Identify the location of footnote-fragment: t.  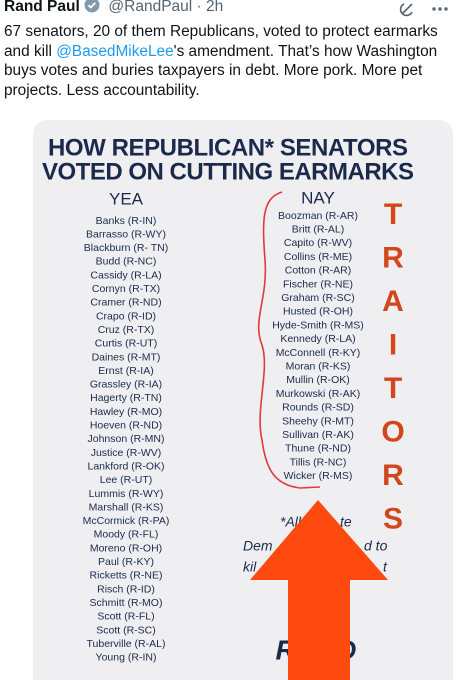
(385, 567).